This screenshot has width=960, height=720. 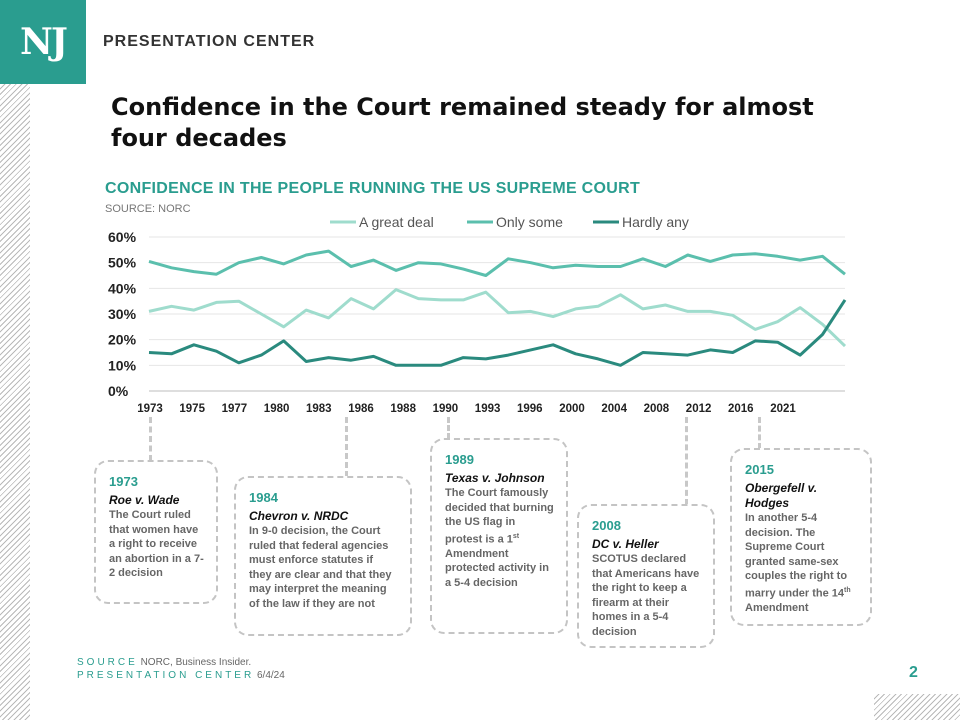 I want to click on connector-1973, so click(x=150, y=439).